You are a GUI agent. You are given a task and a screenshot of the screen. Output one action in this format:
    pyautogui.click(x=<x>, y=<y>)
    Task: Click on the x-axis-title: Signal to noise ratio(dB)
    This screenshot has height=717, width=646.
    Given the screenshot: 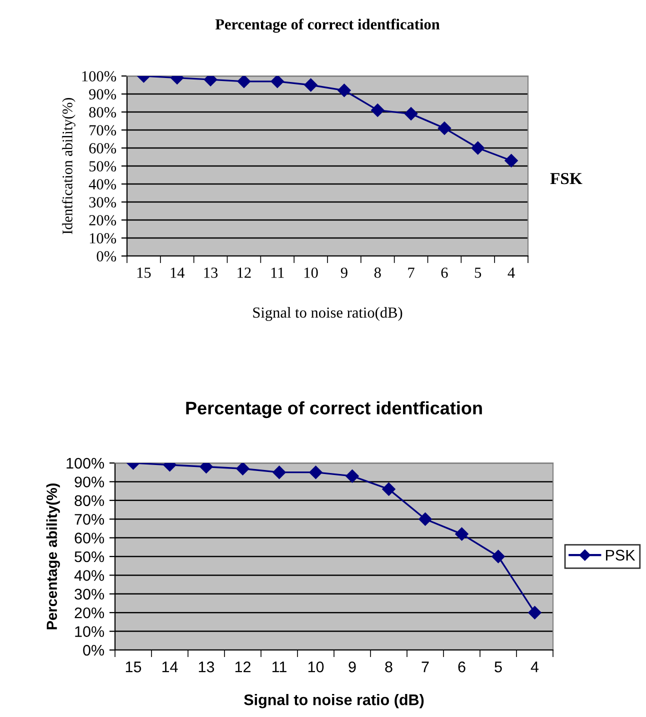 What is the action you would take?
    pyautogui.click(x=327, y=314)
    